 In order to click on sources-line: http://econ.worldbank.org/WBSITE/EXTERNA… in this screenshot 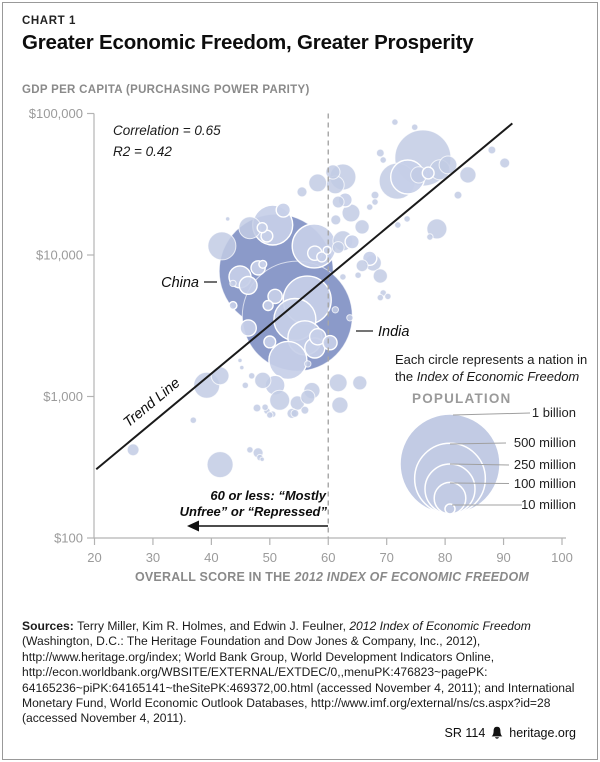, I will do `click(255, 672)`.